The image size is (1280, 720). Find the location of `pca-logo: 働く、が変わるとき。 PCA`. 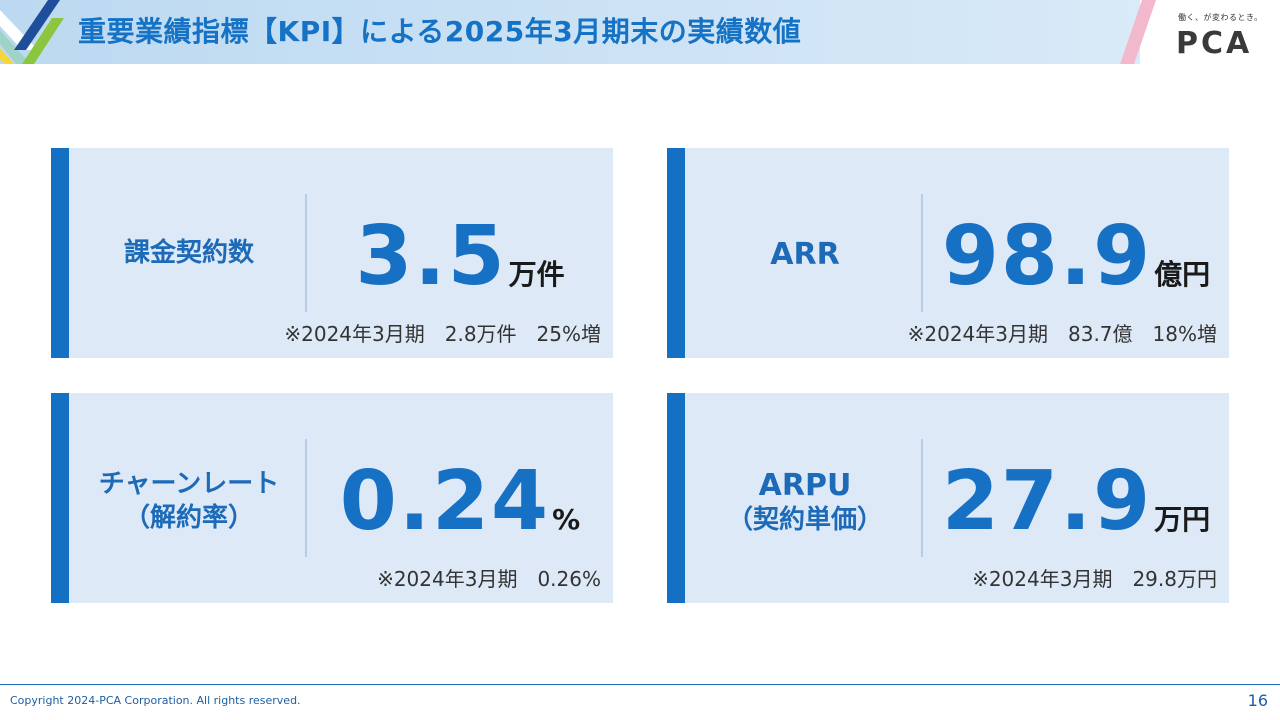

pca-logo: 働く、が変わるとき。 PCA is located at coordinates (1222, 36).